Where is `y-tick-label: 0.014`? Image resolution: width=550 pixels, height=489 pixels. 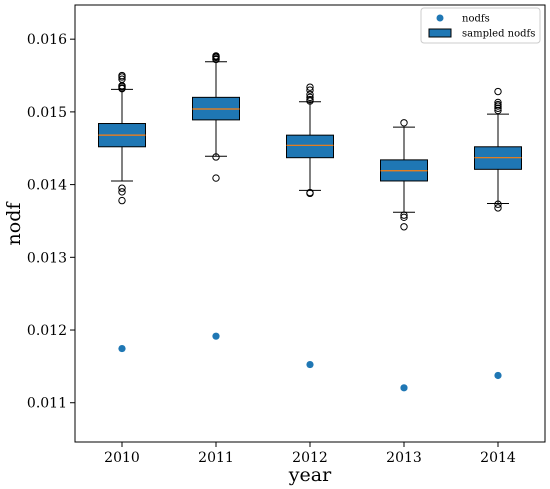 y-tick-label: 0.014 is located at coordinates (47, 186).